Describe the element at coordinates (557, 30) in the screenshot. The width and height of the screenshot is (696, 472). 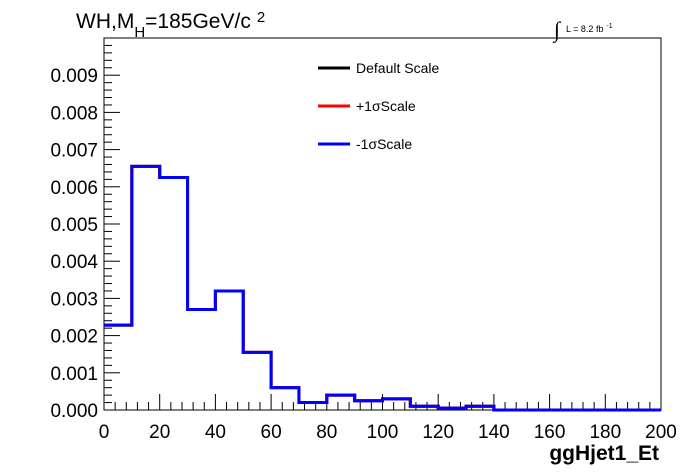
I see `lumi-integral: ∫` at that location.